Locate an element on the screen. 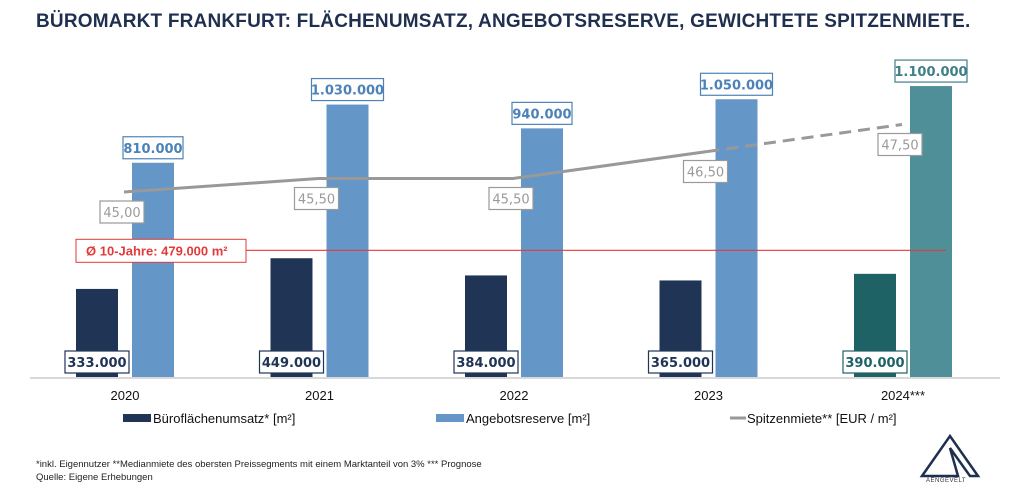 The width and height of the screenshot is (1023, 493). label-bueroflaechenumsatz: 365.000 is located at coordinates (680, 363).